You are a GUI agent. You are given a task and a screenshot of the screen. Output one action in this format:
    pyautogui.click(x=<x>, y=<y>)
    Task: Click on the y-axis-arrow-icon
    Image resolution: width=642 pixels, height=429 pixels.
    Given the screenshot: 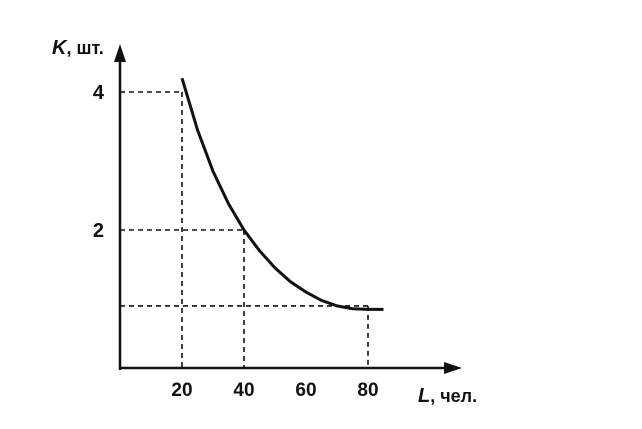 What is the action you would take?
    pyautogui.click(x=120, y=53)
    